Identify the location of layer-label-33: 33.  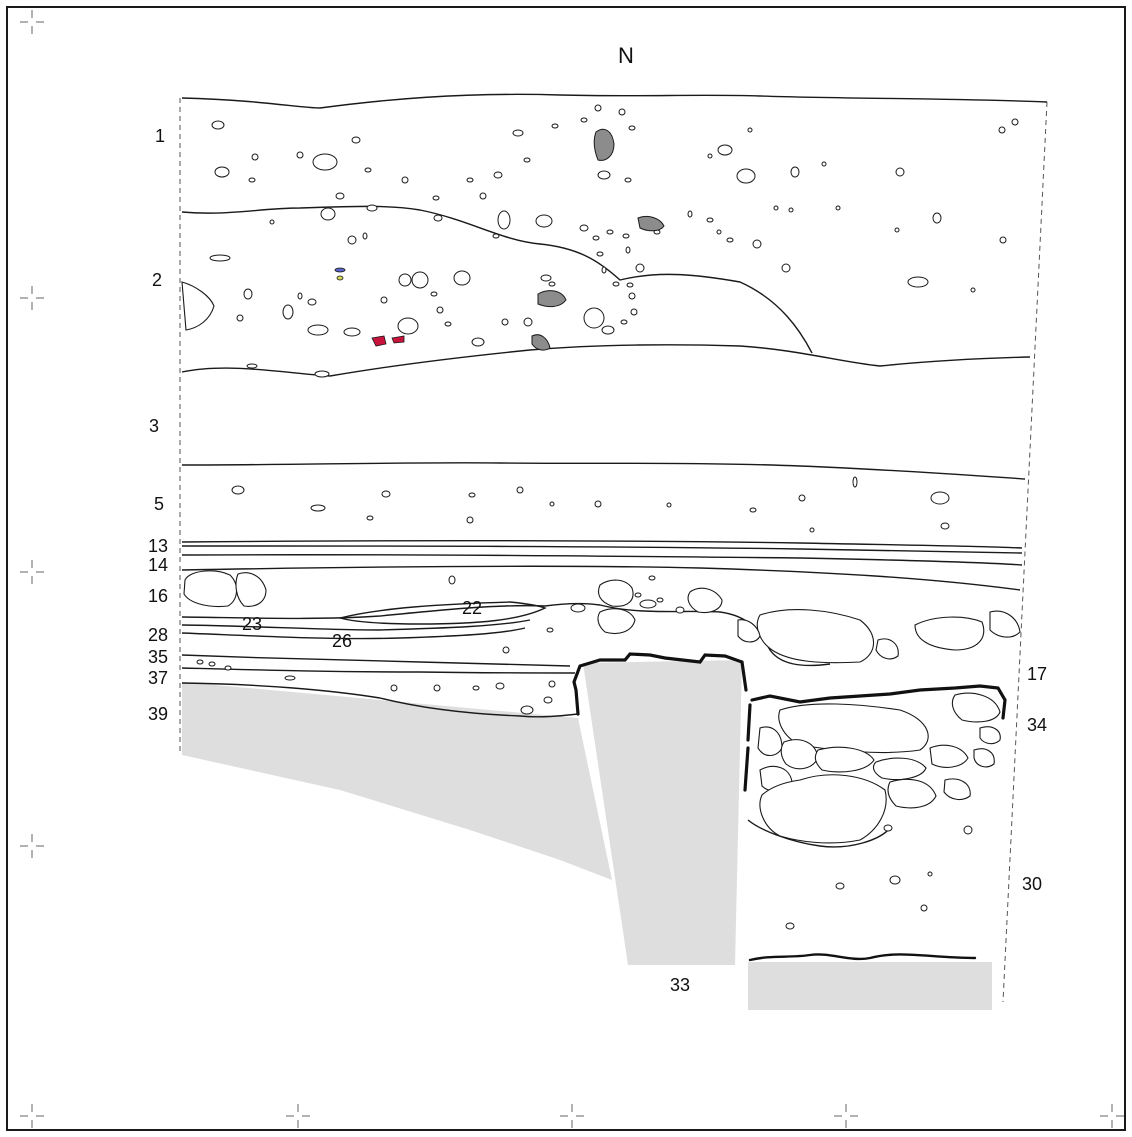
(680, 985).